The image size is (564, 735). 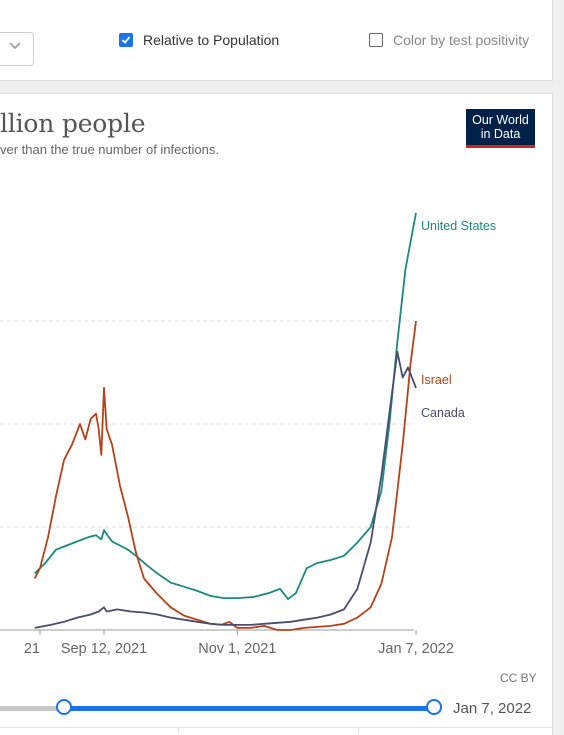 What do you see at coordinates (443, 413) in the screenshot?
I see `series-label-canada: Canada` at bounding box center [443, 413].